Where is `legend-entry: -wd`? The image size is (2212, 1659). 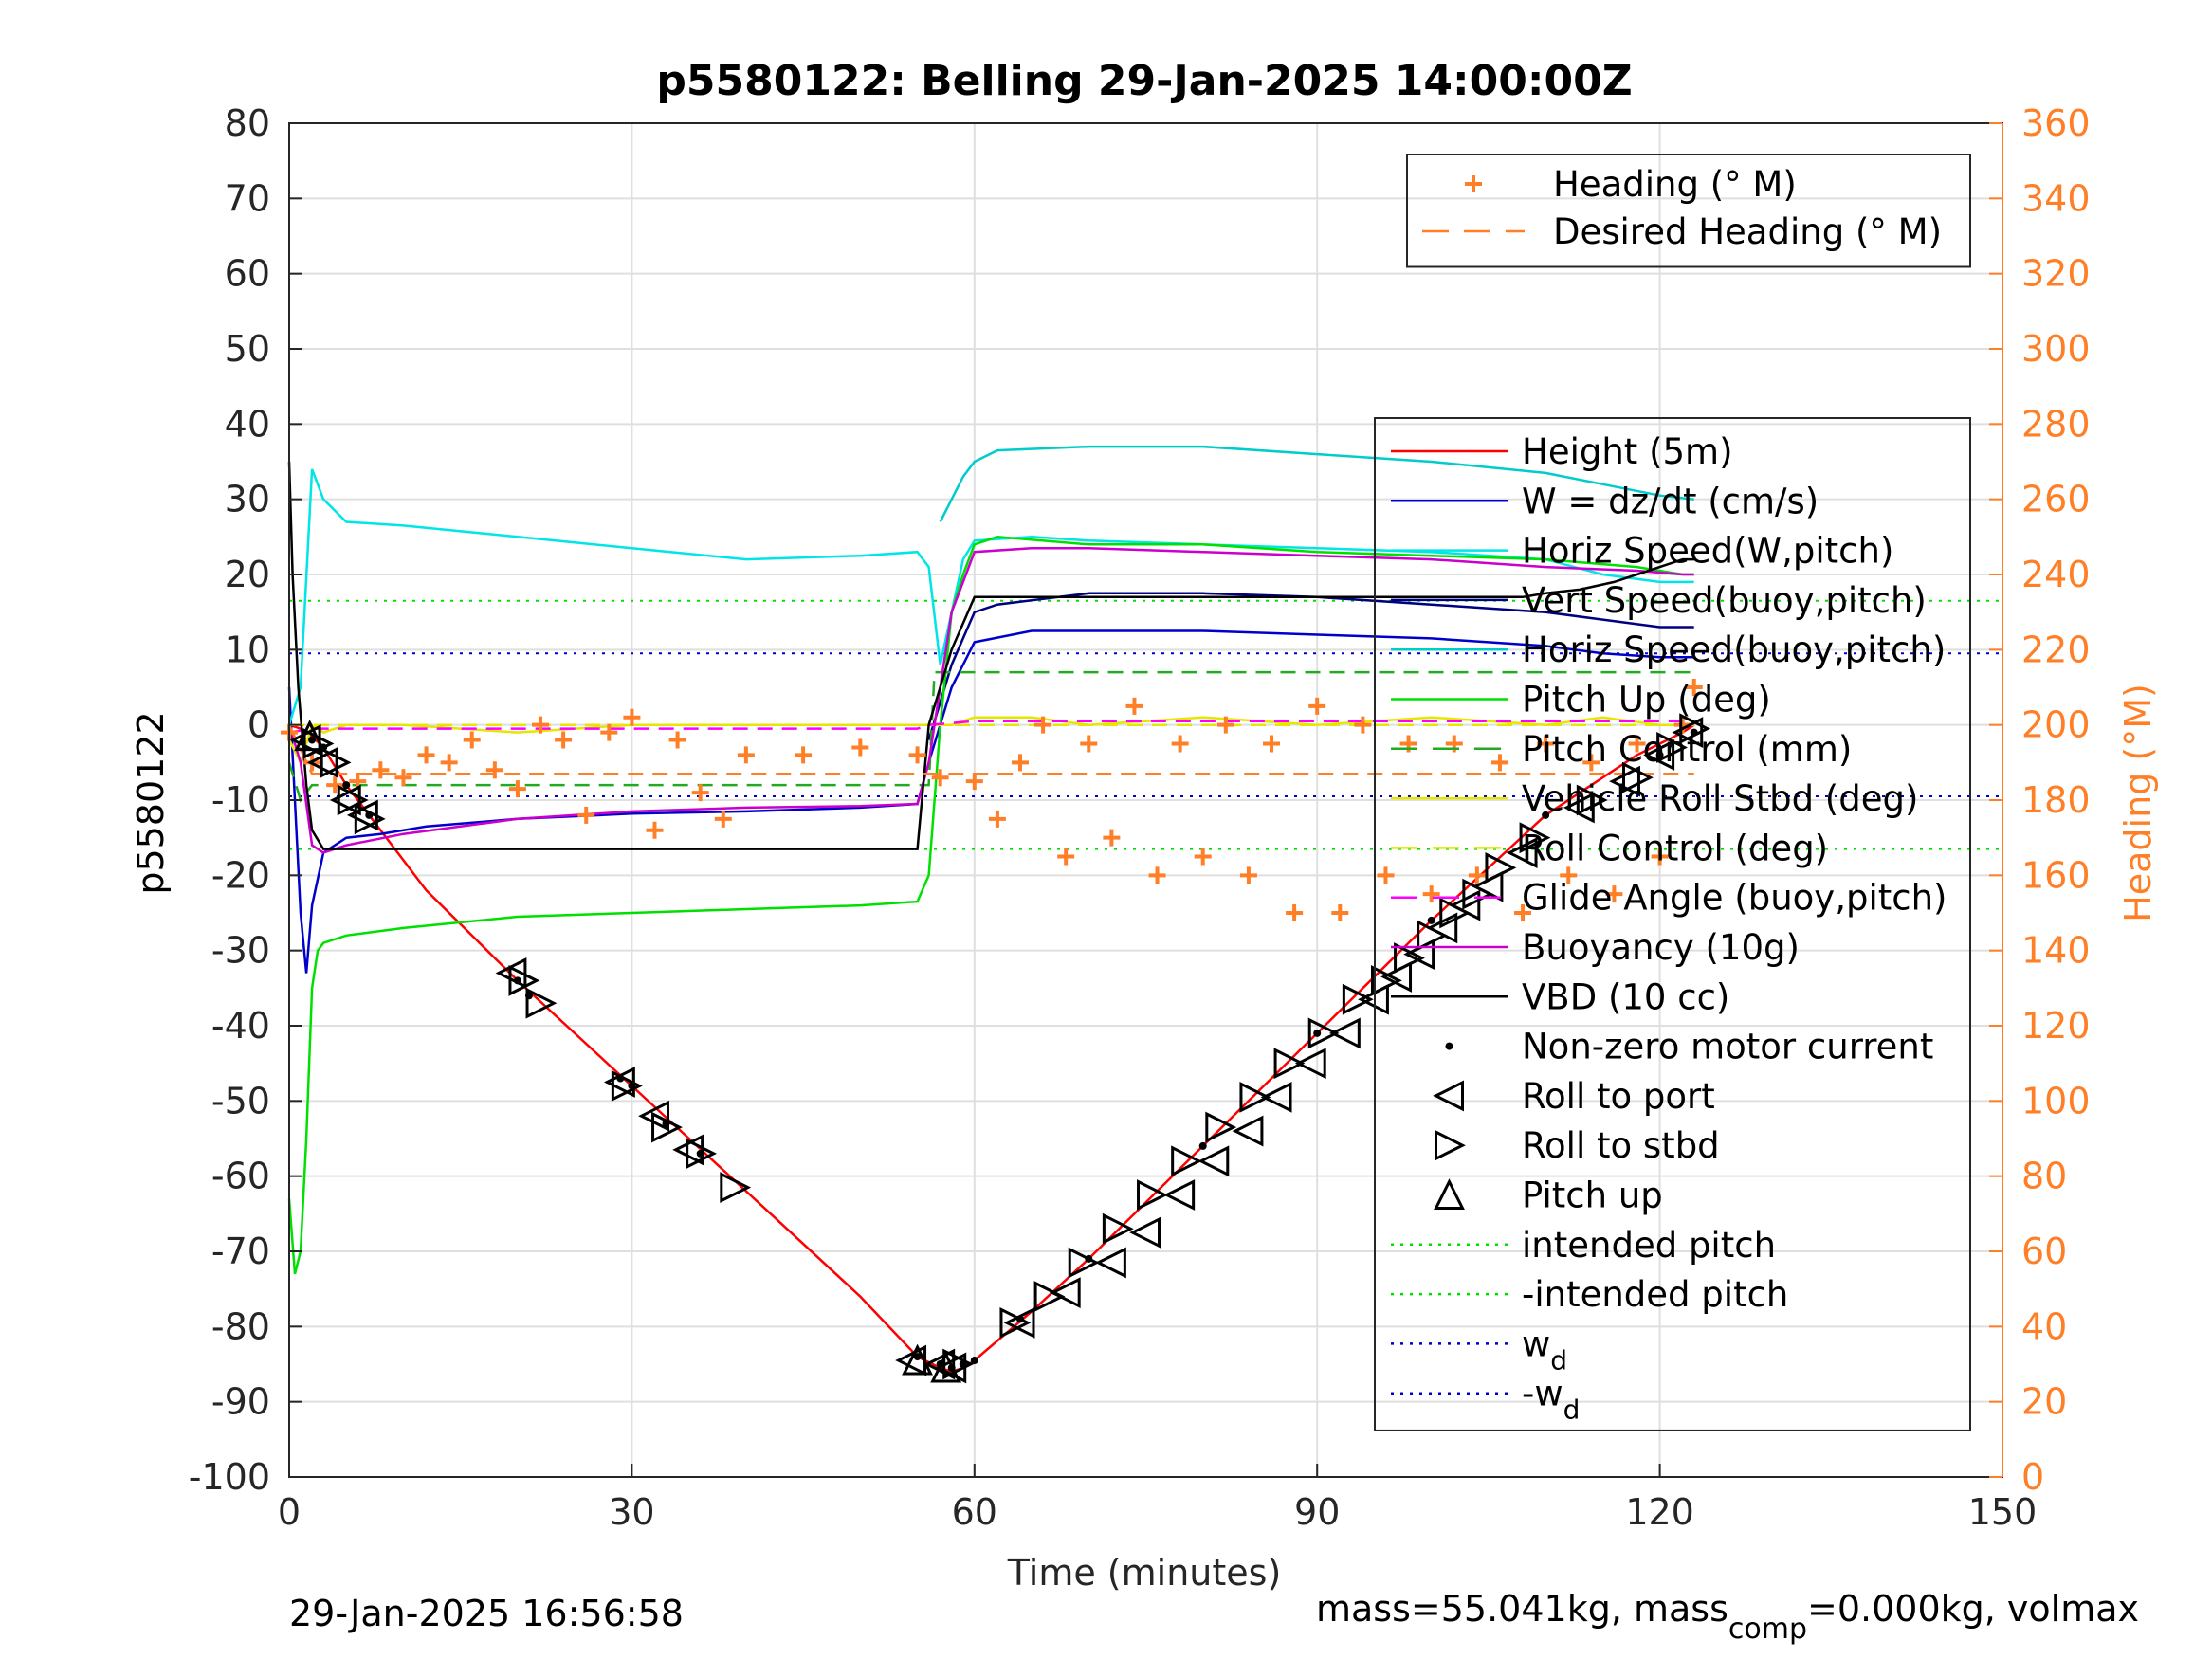 legend-entry: -wd is located at coordinates (1485, 1400).